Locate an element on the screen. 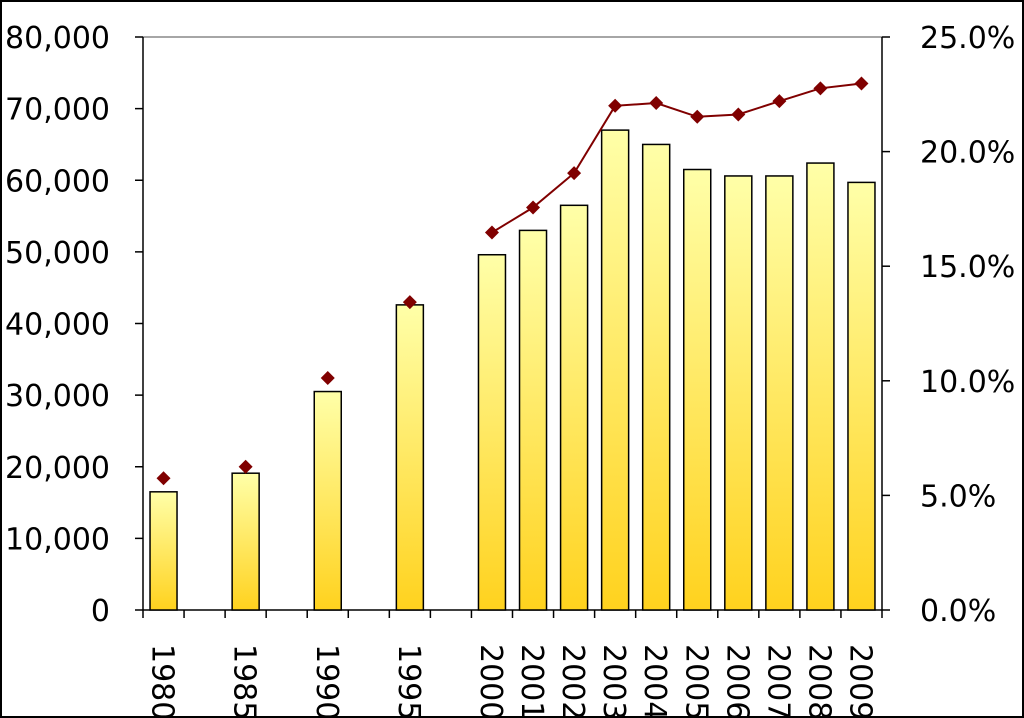 This screenshot has height=718, width=1024. left-tick-label: 50,000 is located at coordinates (57, 253).